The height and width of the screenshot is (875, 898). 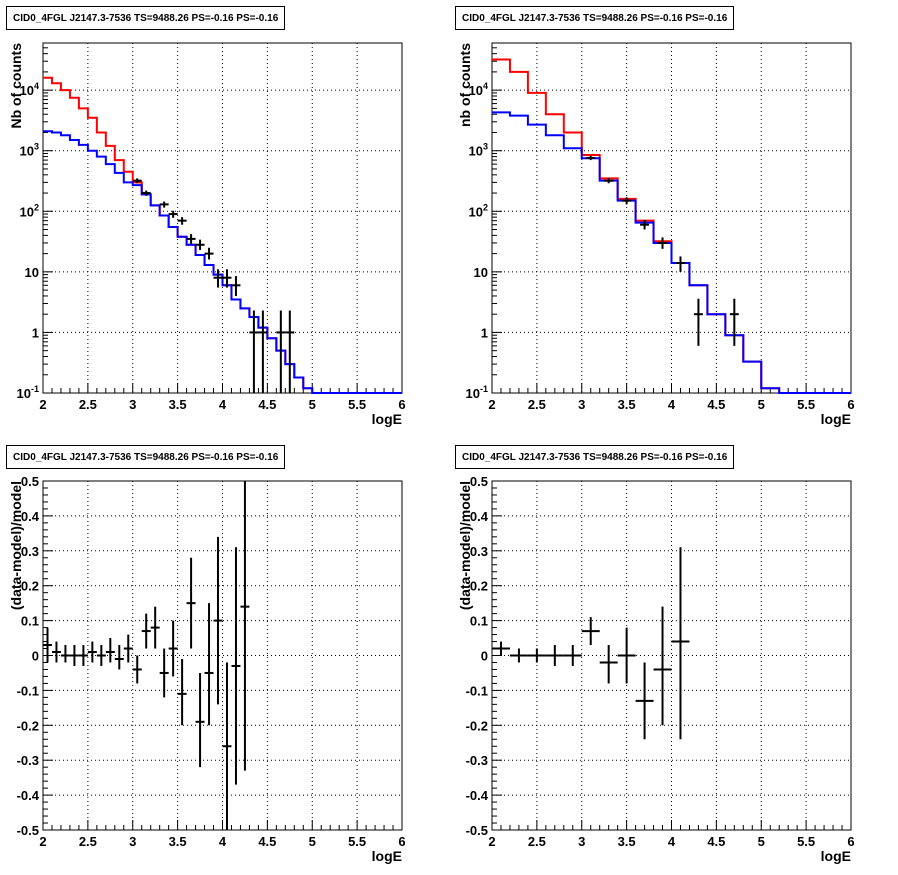 What do you see at coordinates (178, 404) in the screenshot?
I see `x-tick-label: 3.5` at bounding box center [178, 404].